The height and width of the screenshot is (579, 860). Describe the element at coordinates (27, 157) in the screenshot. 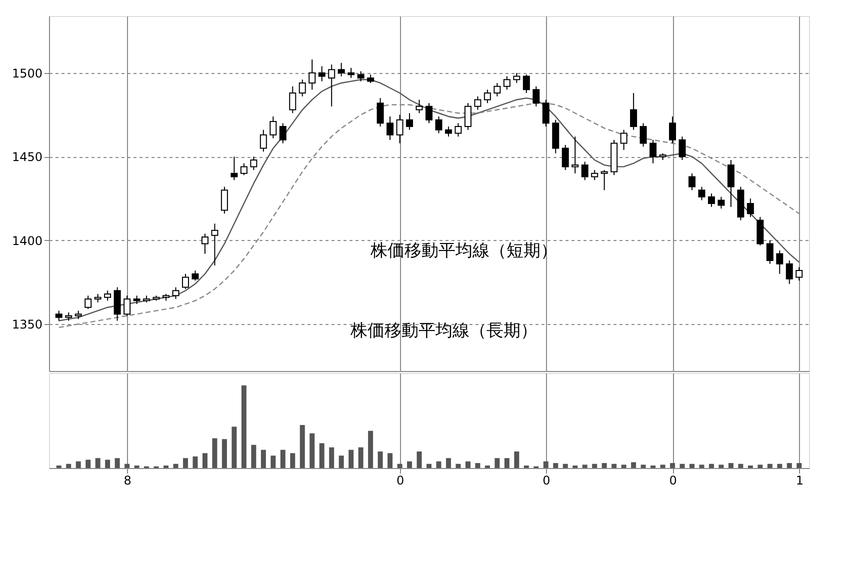

I see `y-tick-label: 1450` at that location.